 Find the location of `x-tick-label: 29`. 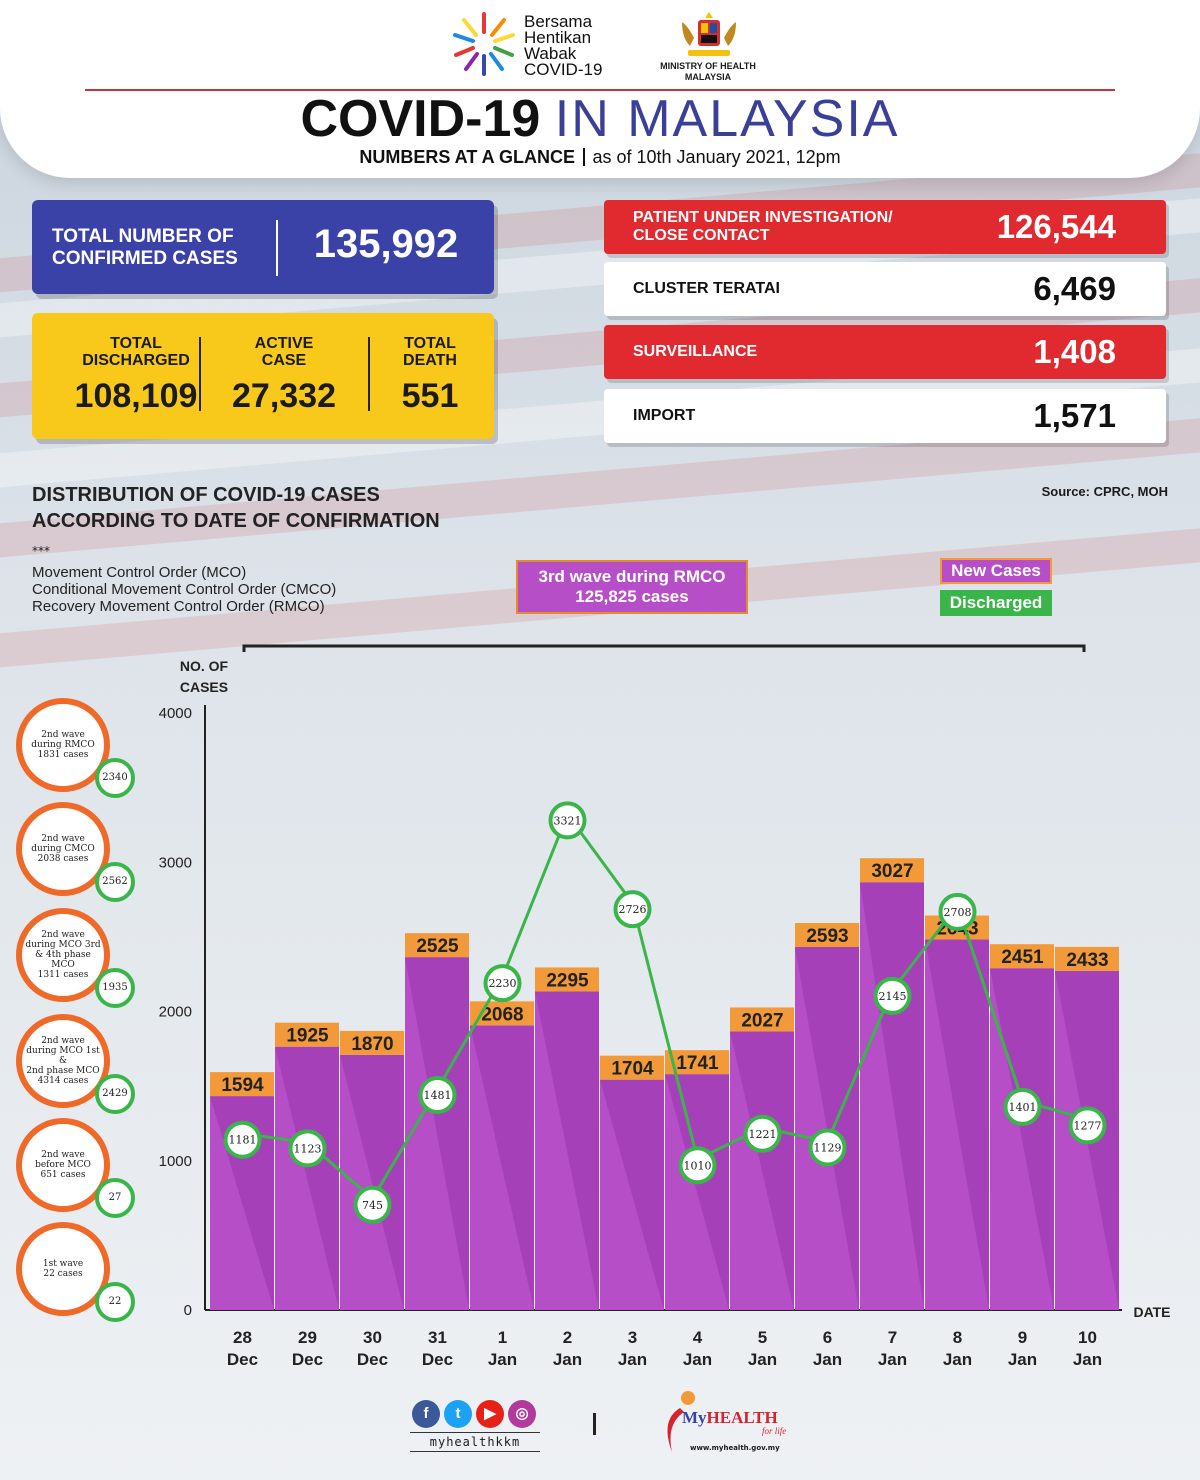

x-tick-label: 29 is located at coordinates (307, 1337).